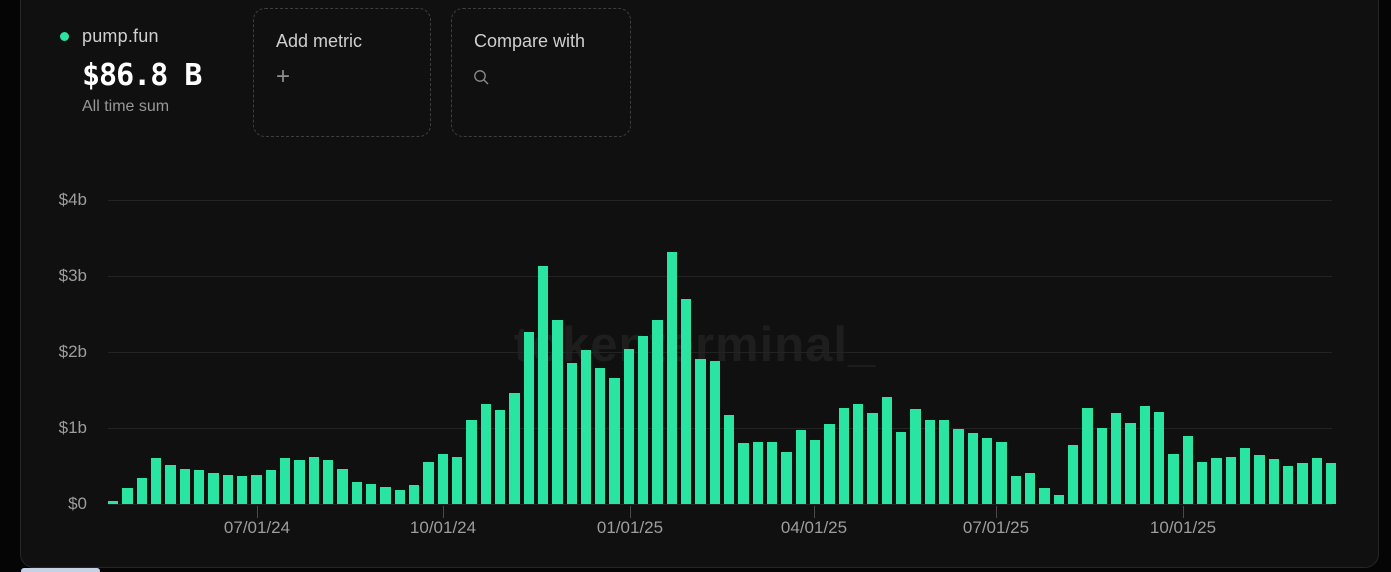 This screenshot has width=1391, height=572. I want to click on x-axis-label: 10/01/25, so click(1183, 527).